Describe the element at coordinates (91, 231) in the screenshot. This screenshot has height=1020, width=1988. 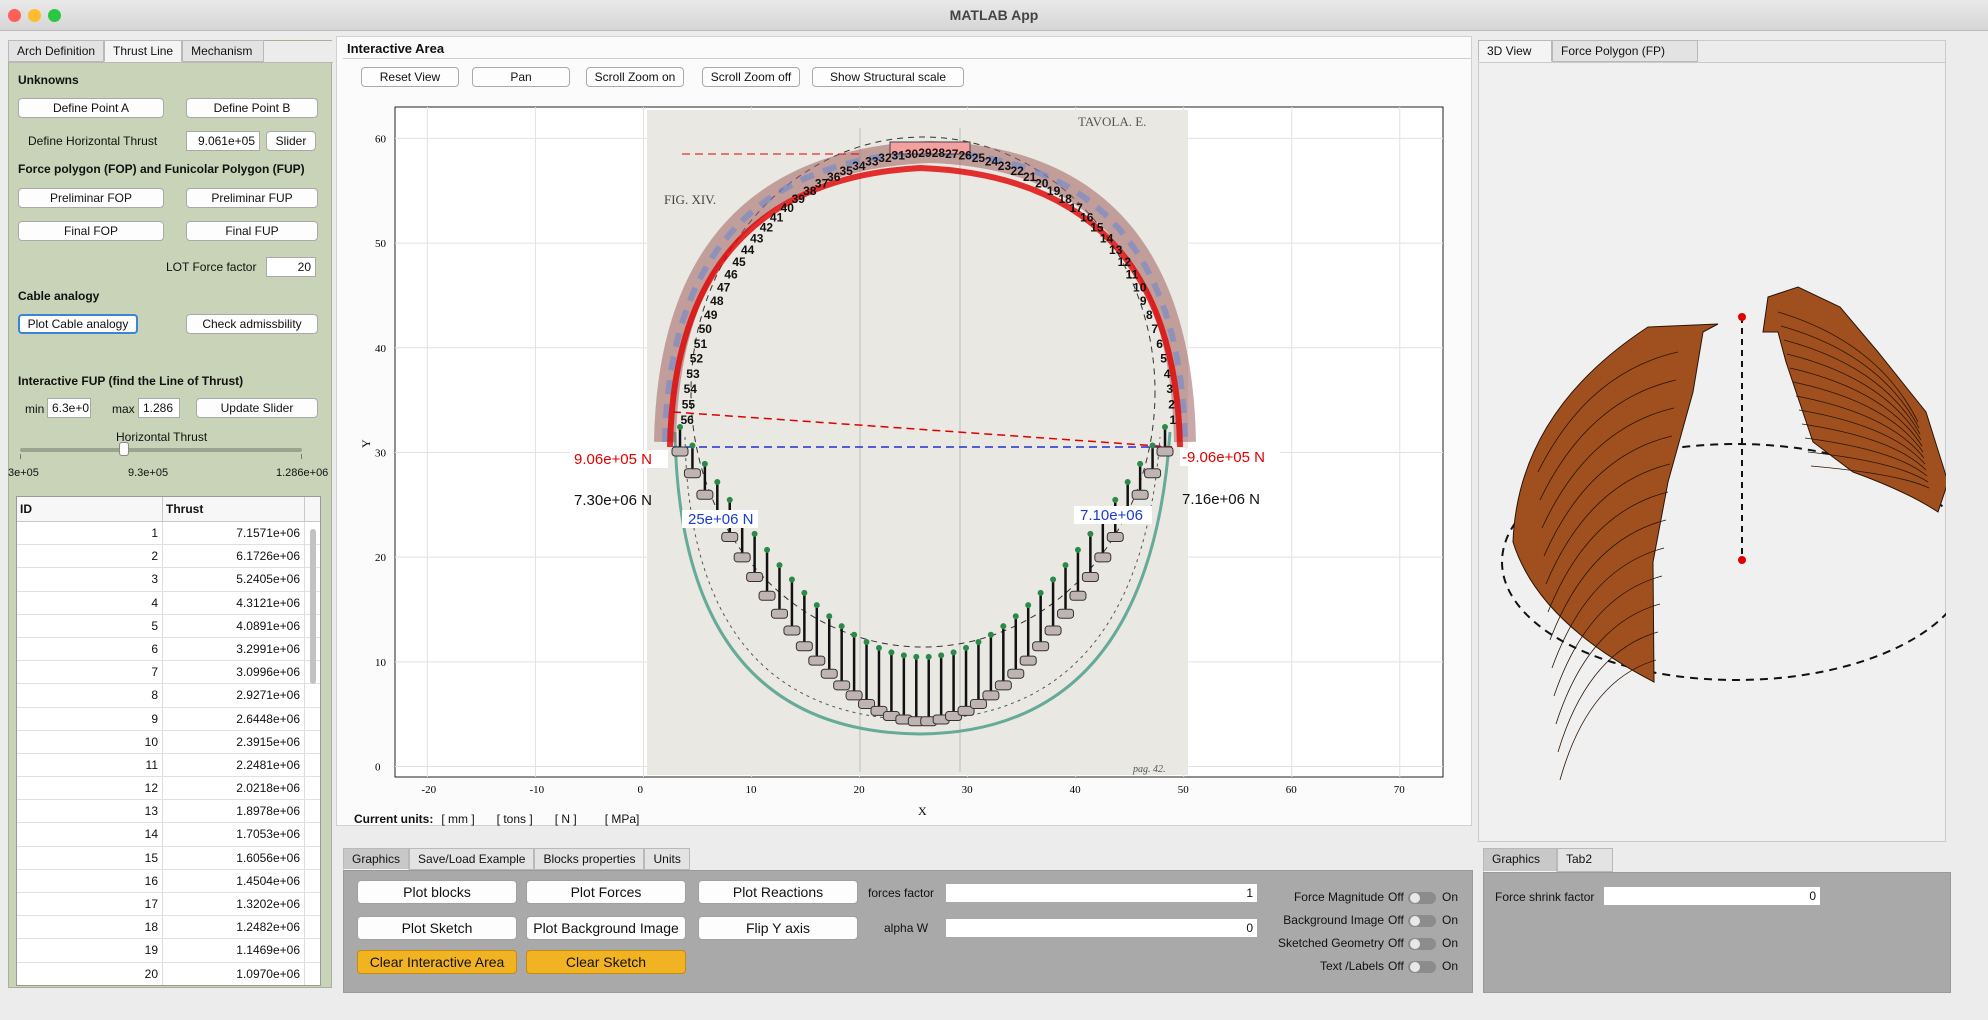
I see `final-fop-button: Final FOP` at that location.